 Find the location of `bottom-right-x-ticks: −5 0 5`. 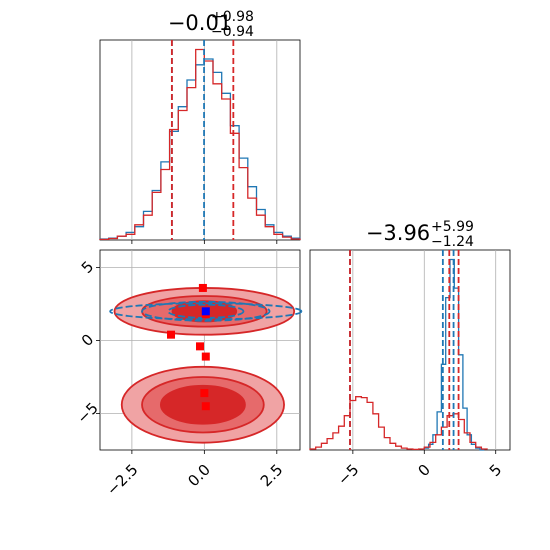

bottom-right-x-ticks: −5 0 5 is located at coordinates (419, 469).